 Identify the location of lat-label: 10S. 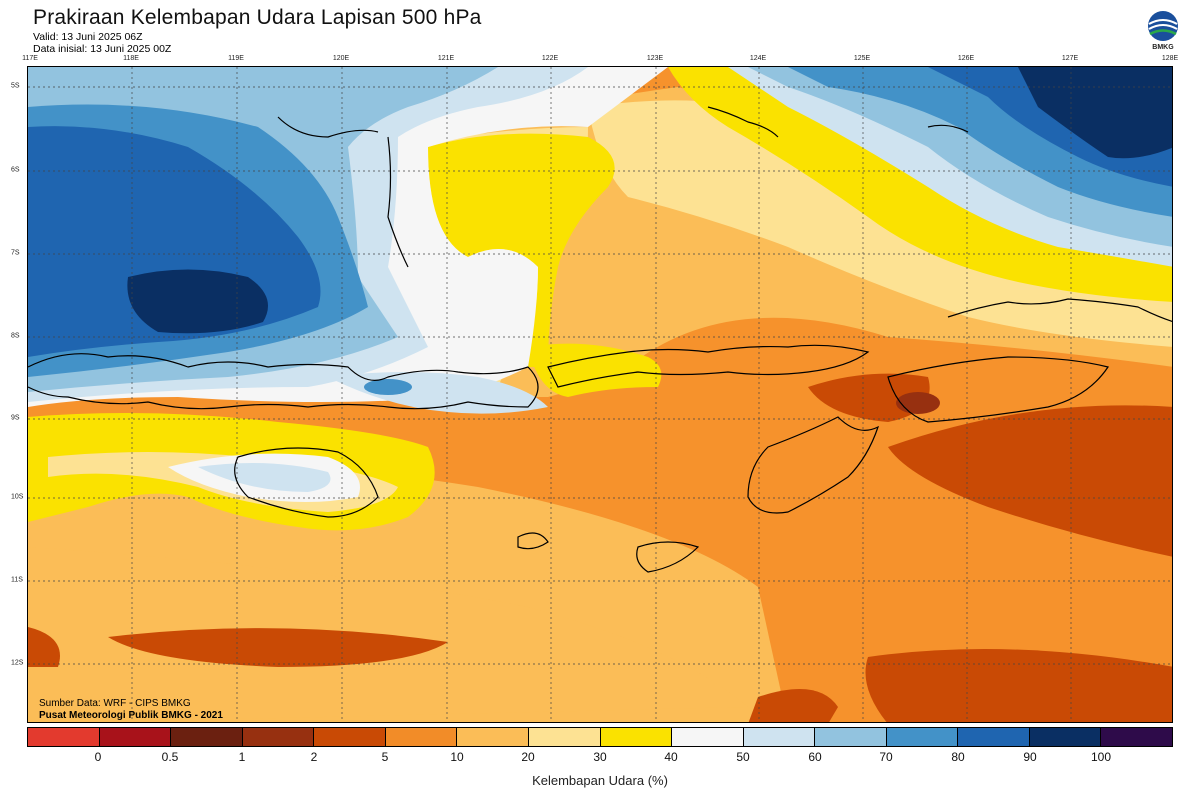
(17, 497).